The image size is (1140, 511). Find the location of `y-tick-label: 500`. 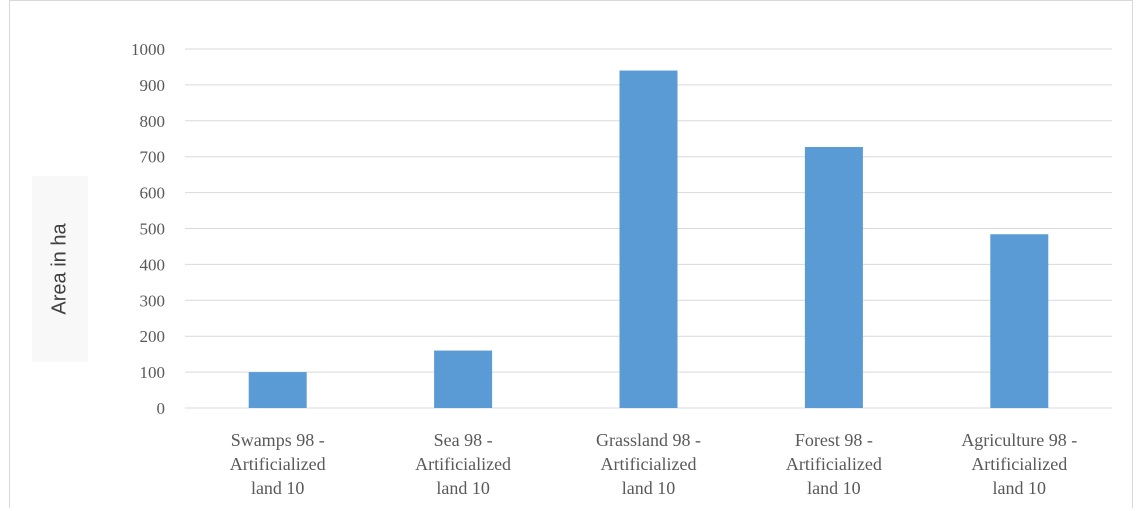

y-tick-label: 500 is located at coordinates (153, 229).